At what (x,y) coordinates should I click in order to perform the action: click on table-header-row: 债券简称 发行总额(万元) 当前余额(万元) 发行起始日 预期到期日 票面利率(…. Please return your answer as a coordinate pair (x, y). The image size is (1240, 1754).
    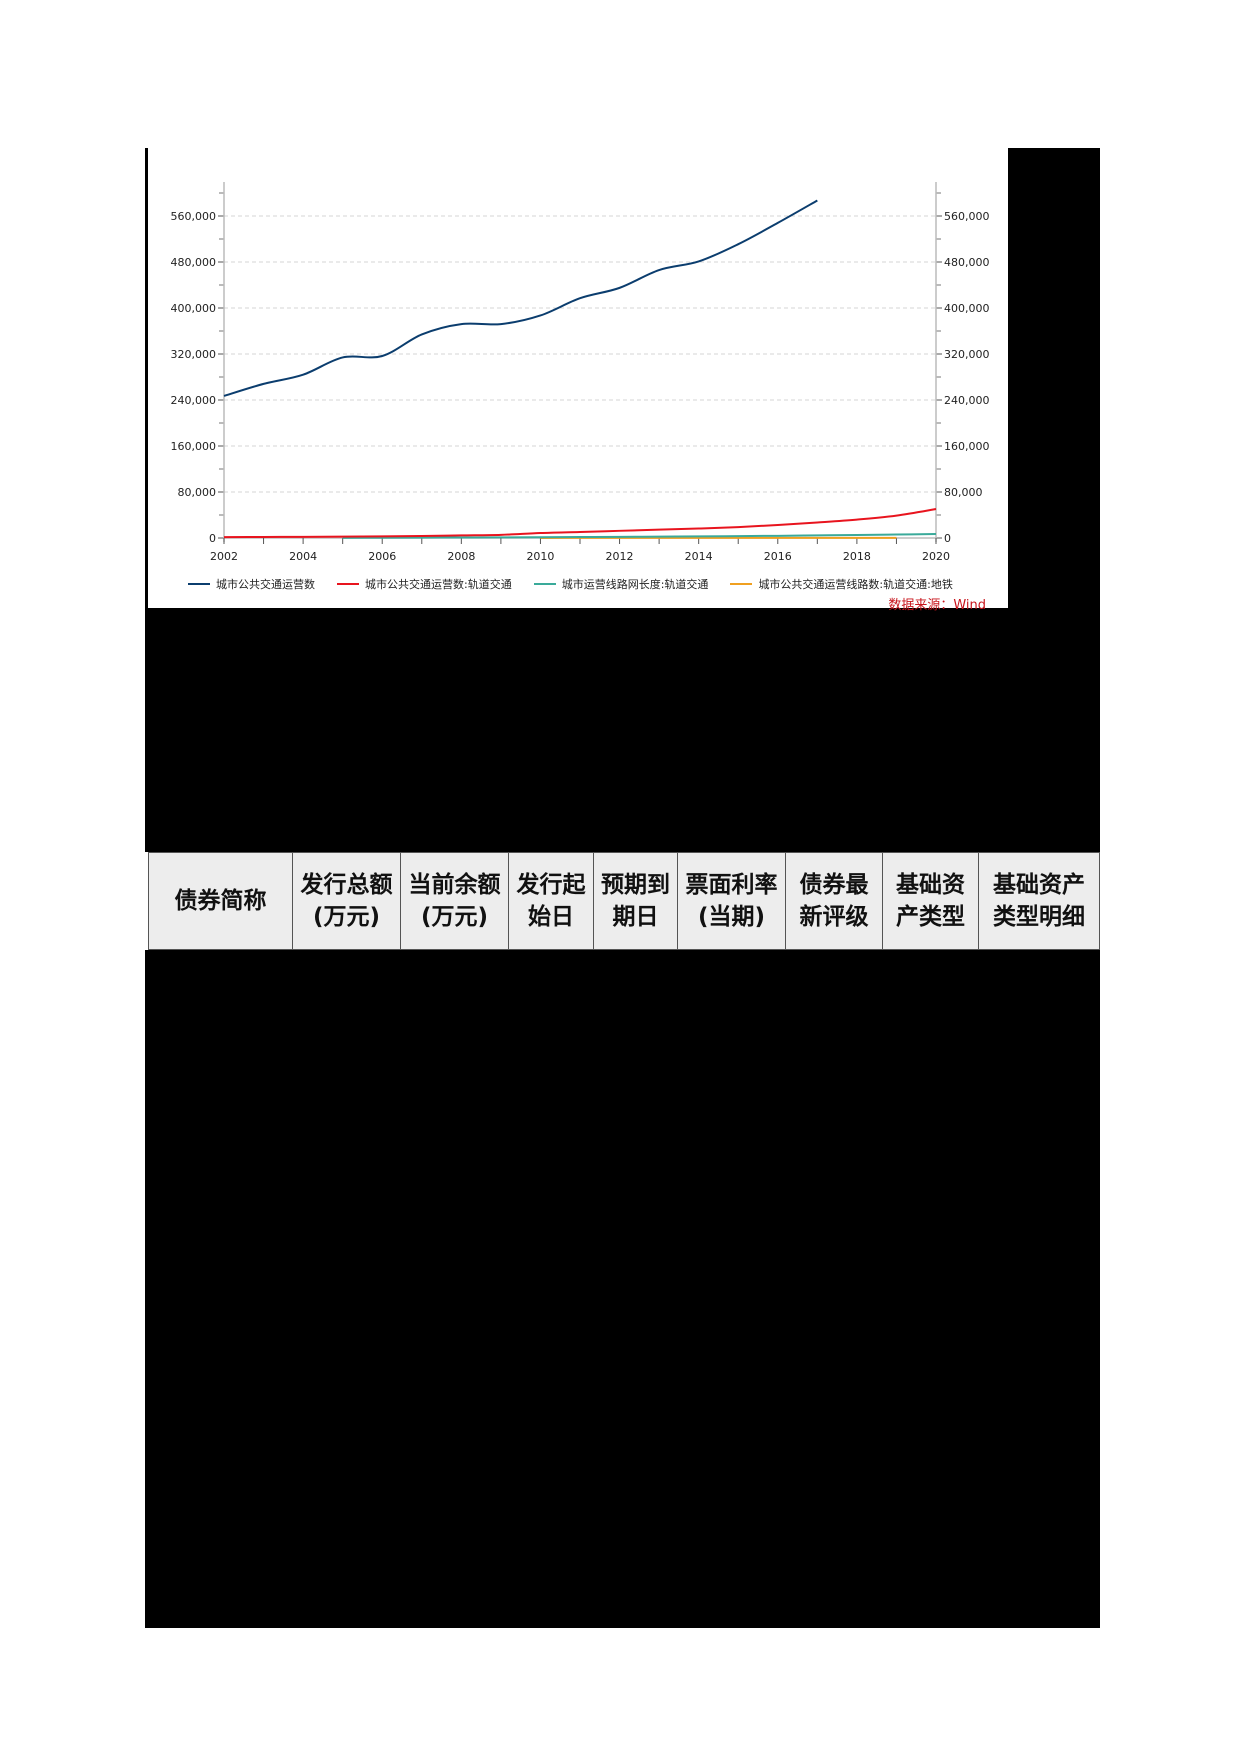
    Looking at the image, I should click on (624, 901).